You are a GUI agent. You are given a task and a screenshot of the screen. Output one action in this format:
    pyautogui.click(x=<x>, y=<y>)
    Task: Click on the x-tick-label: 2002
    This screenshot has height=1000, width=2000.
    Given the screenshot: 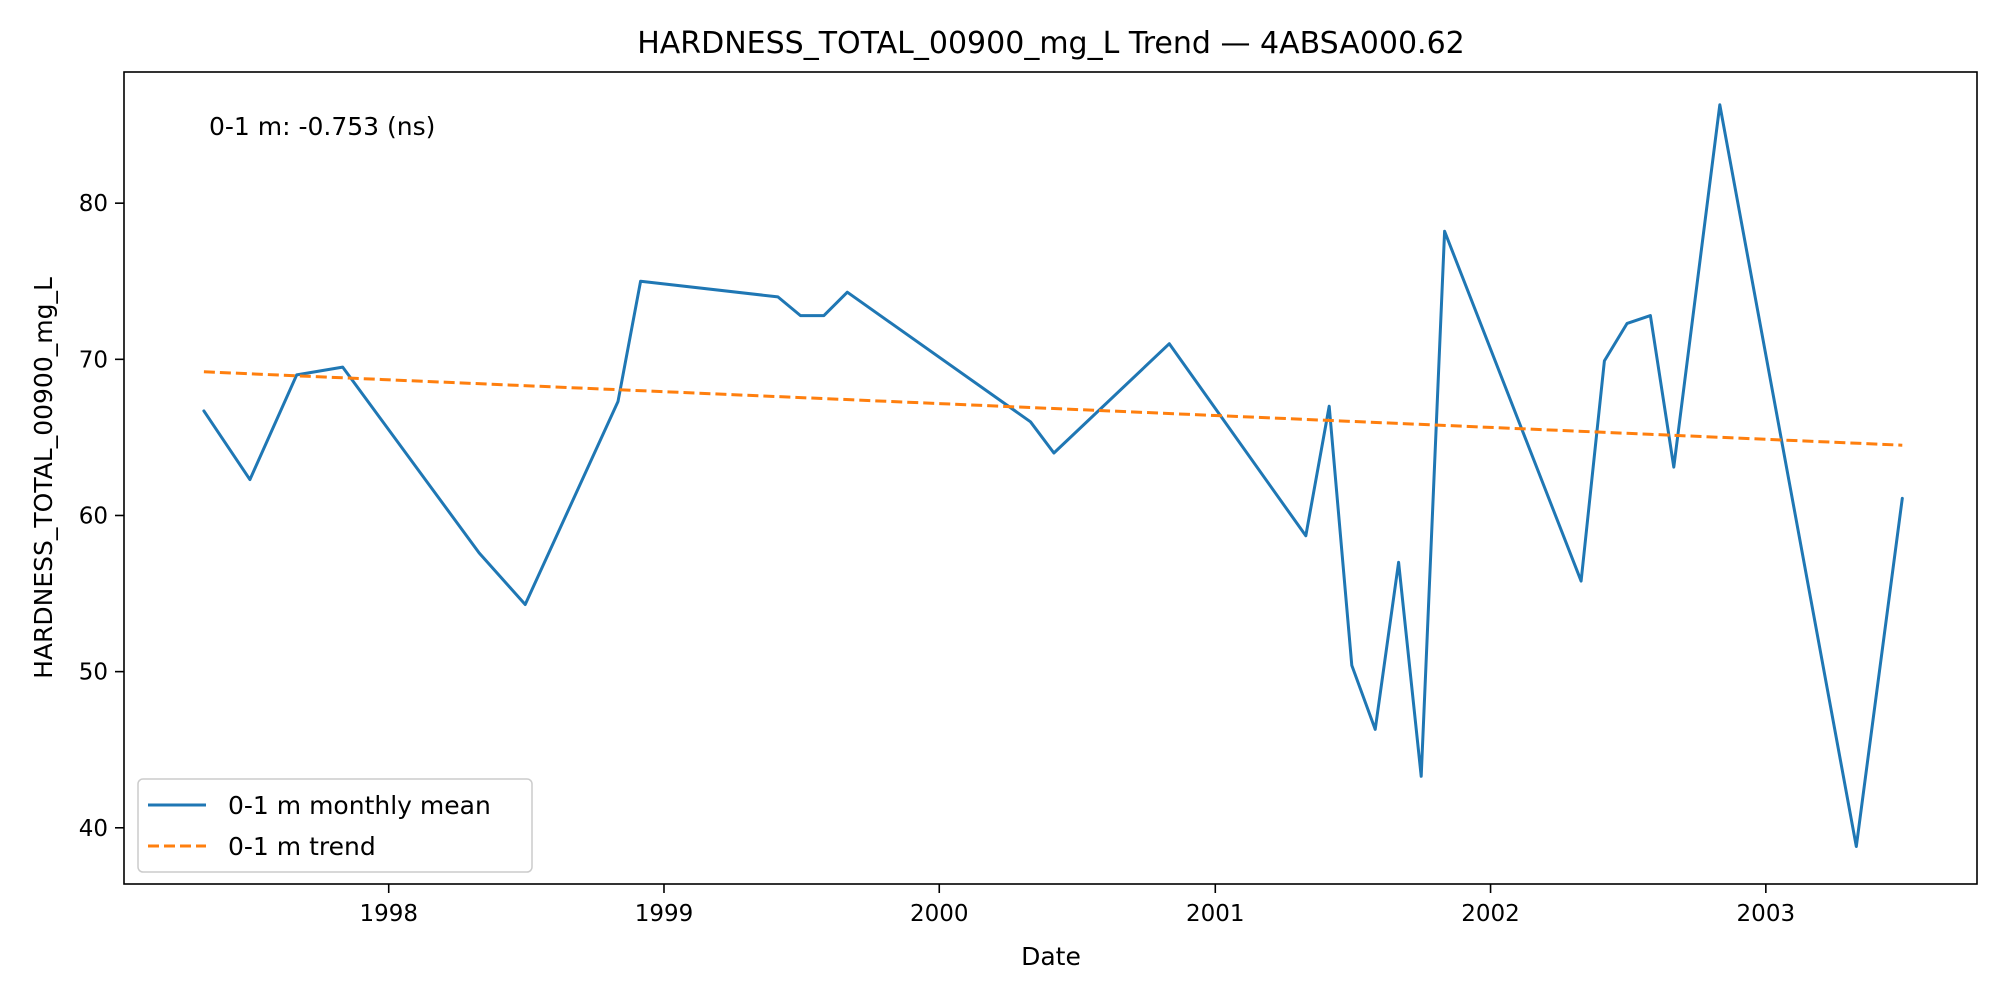 What is the action you would take?
    pyautogui.click(x=1490, y=914)
    